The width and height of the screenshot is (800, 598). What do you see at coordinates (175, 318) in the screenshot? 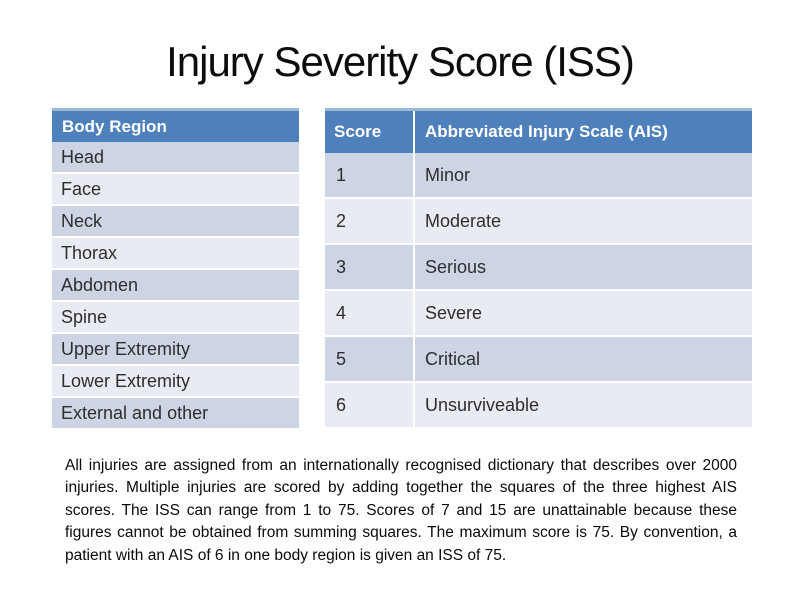
I see `body-region-row: Spine` at bounding box center [175, 318].